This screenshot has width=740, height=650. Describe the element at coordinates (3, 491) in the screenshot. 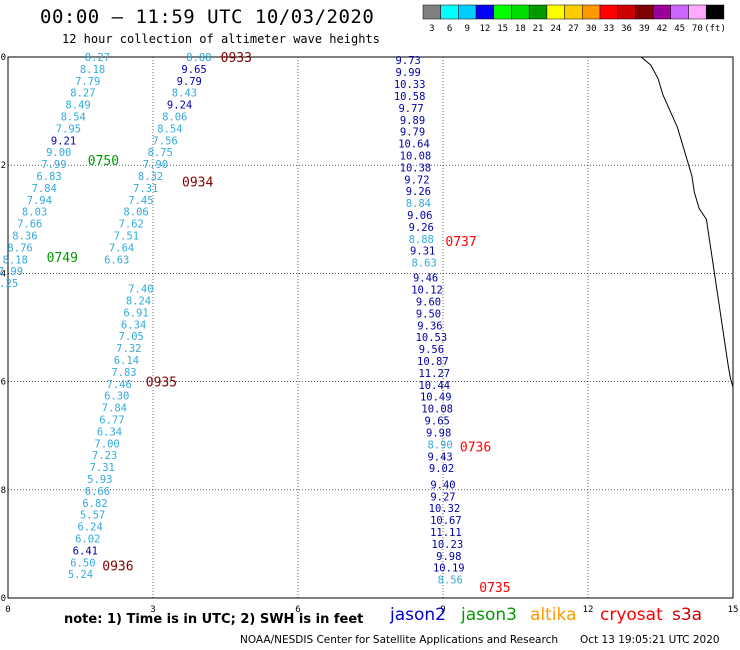

I see `y-tick-label: 28` at that location.